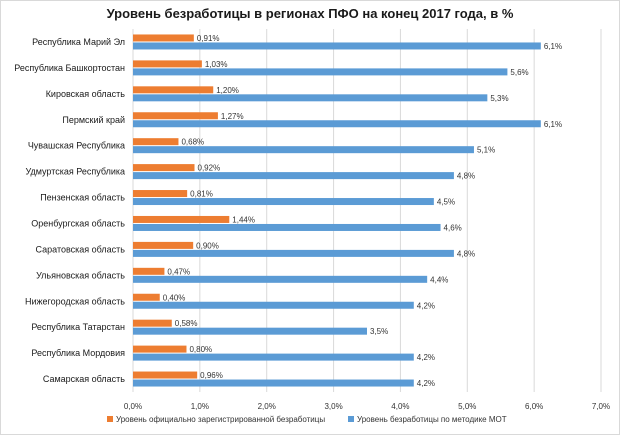 The width and height of the screenshot is (620, 435). I want to click on category-label: Пензенская область, so click(82, 198).